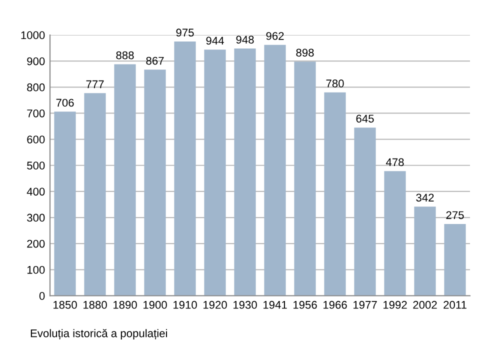 Image resolution: width=500 pixels, height=350 pixels. What do you see at coordinates (35, 192) in the screenshot?
I see `y-tick-label: 400` at bounding box center [35, 192].